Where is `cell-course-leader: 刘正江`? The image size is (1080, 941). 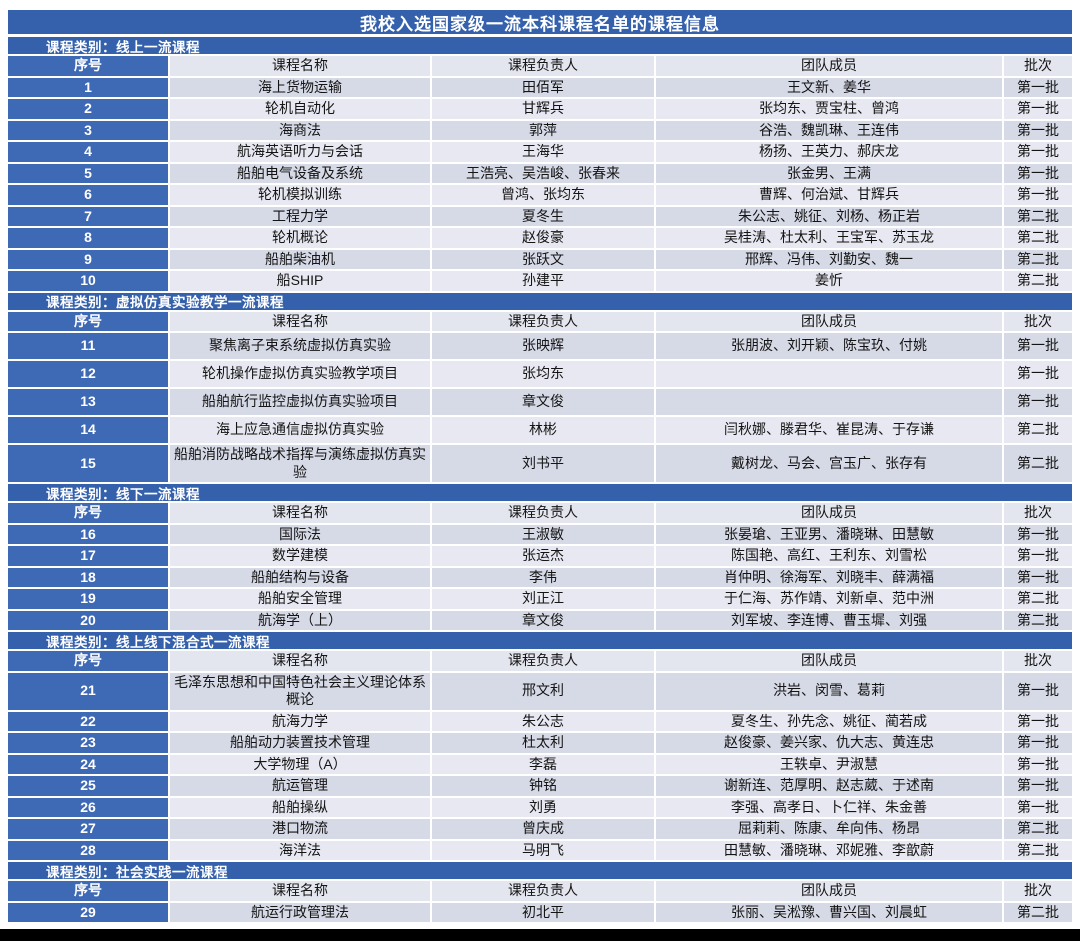 cell-course-leader: 刘正江 is located at coordinates (543, 599).